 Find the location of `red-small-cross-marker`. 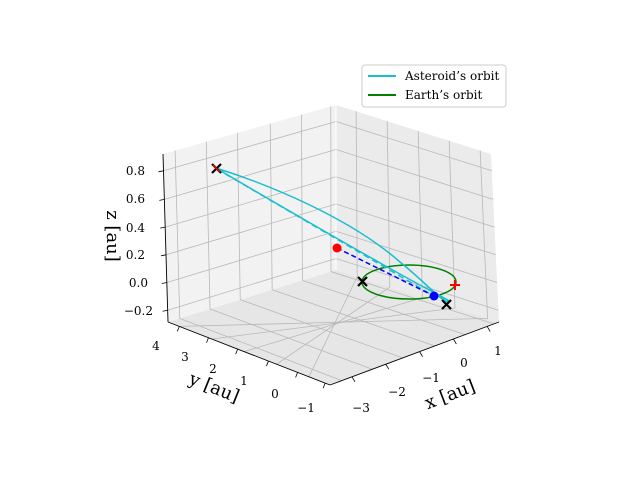

red-small-cross-marker is located at coordinates (216, 168).